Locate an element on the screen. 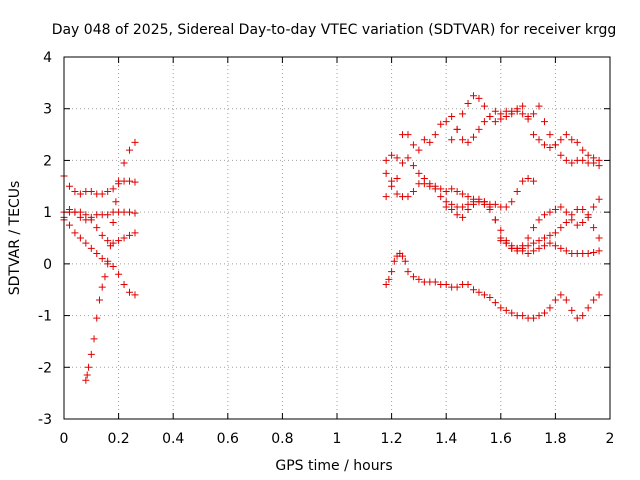 This screenshot has width=640, height=480. x-tick-label: 0.8 is located at coordinates (282, 439).